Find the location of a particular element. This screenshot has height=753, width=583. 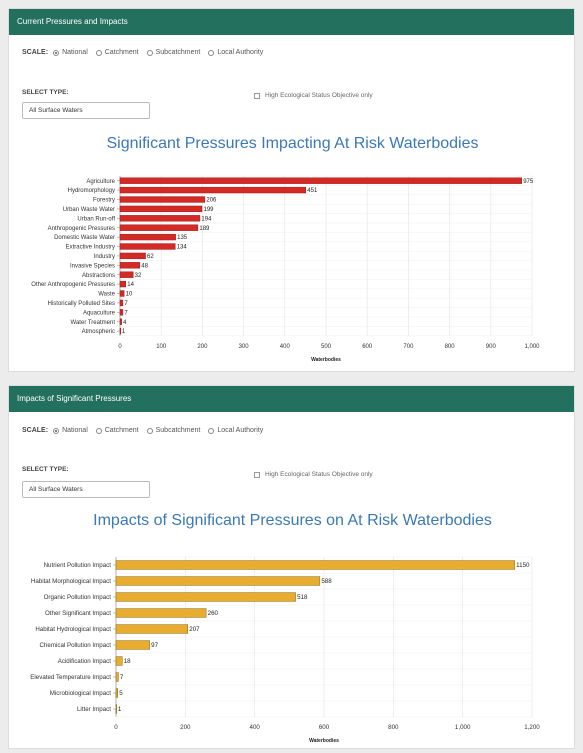

category-label: Nutrient Pollution Impact is located at coordinates (78, 565).